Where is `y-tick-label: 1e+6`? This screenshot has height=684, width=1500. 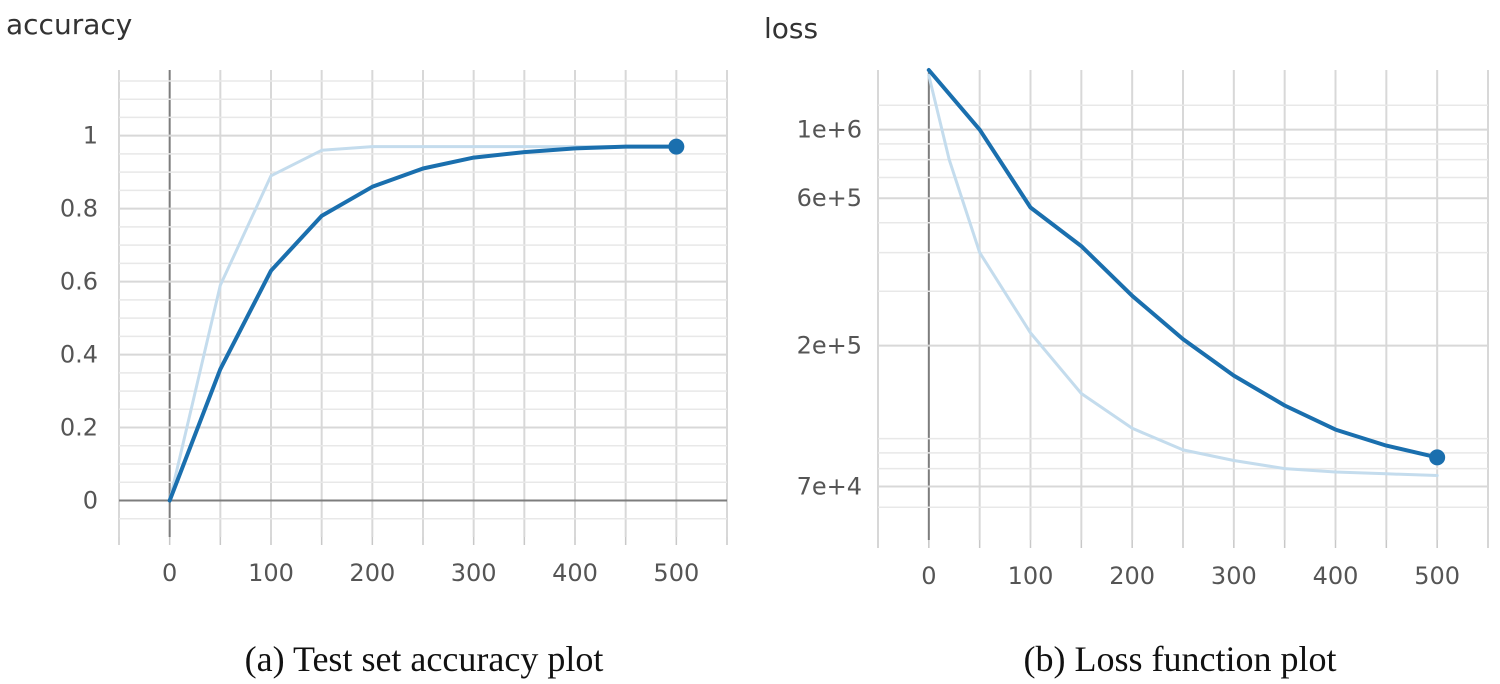
y-tick-label: 1e+6 is located at coordinates (829, 130).